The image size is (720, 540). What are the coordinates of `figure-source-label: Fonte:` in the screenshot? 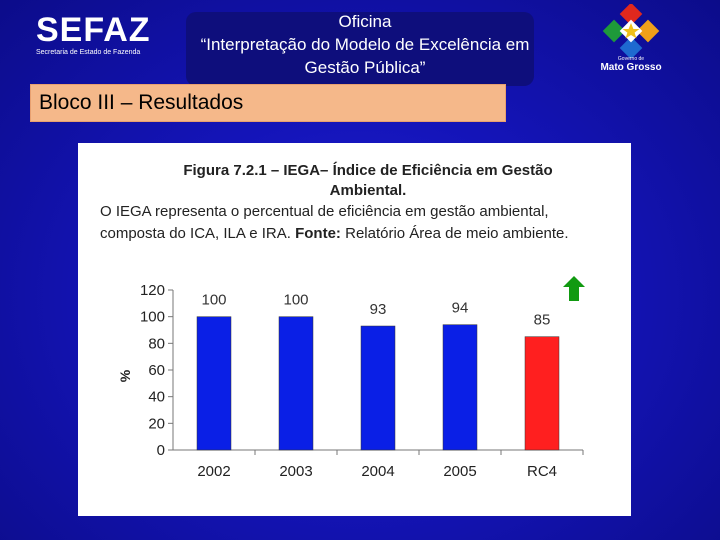 It's located at (318, 233).